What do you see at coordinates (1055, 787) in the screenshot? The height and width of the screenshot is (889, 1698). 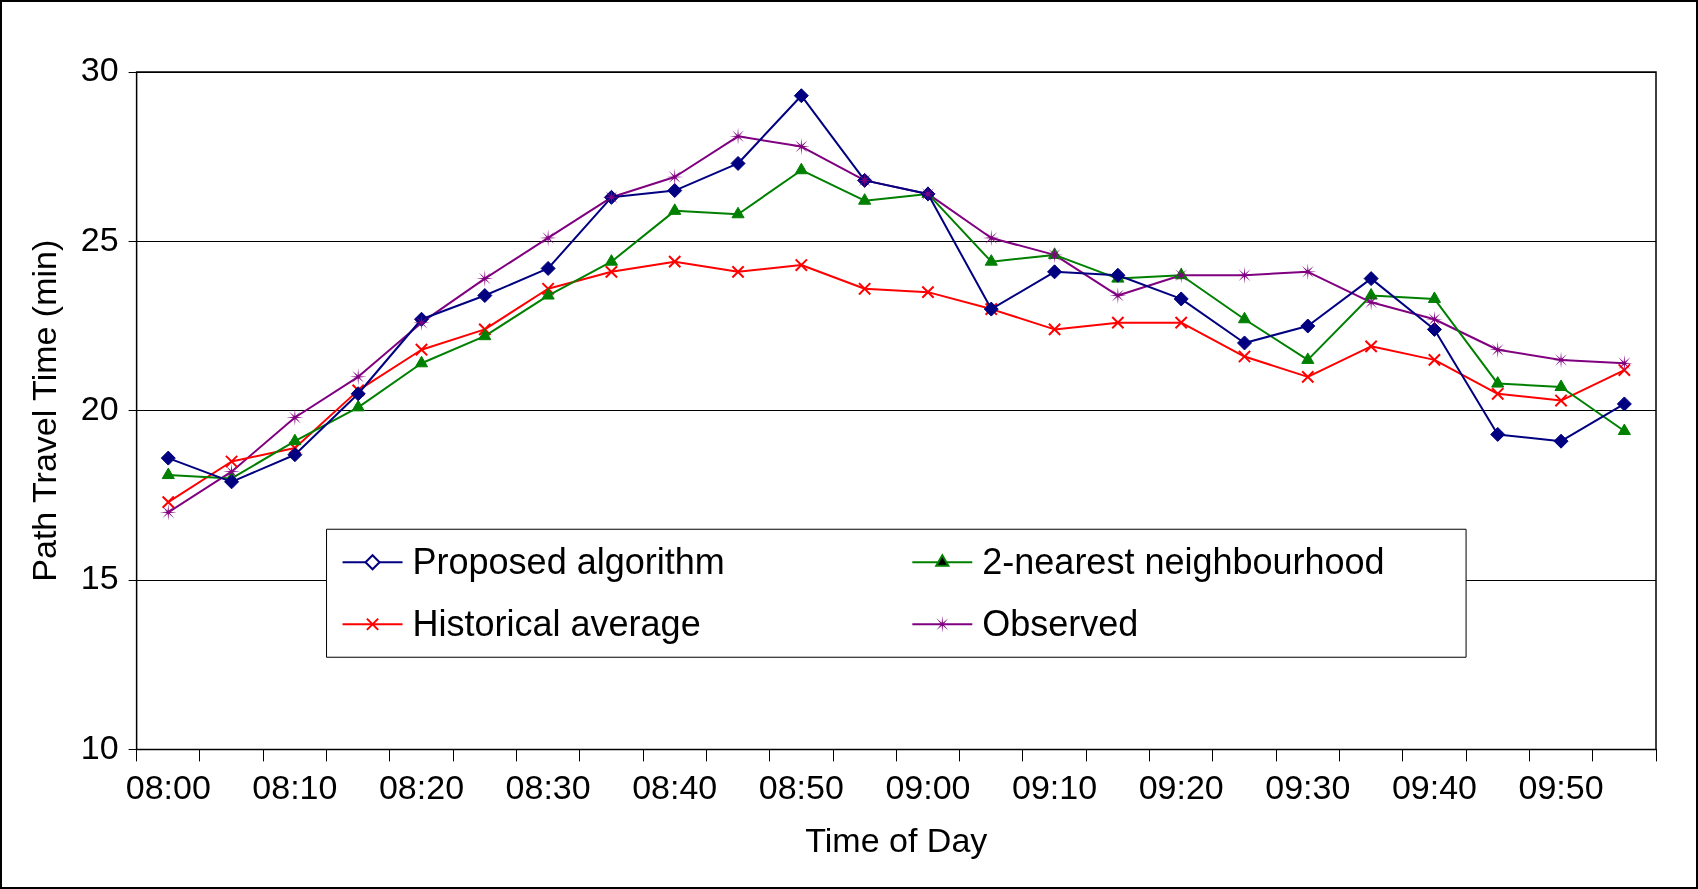 I see `x-tick-label: 09:10` at bounding box center [1055, 787].